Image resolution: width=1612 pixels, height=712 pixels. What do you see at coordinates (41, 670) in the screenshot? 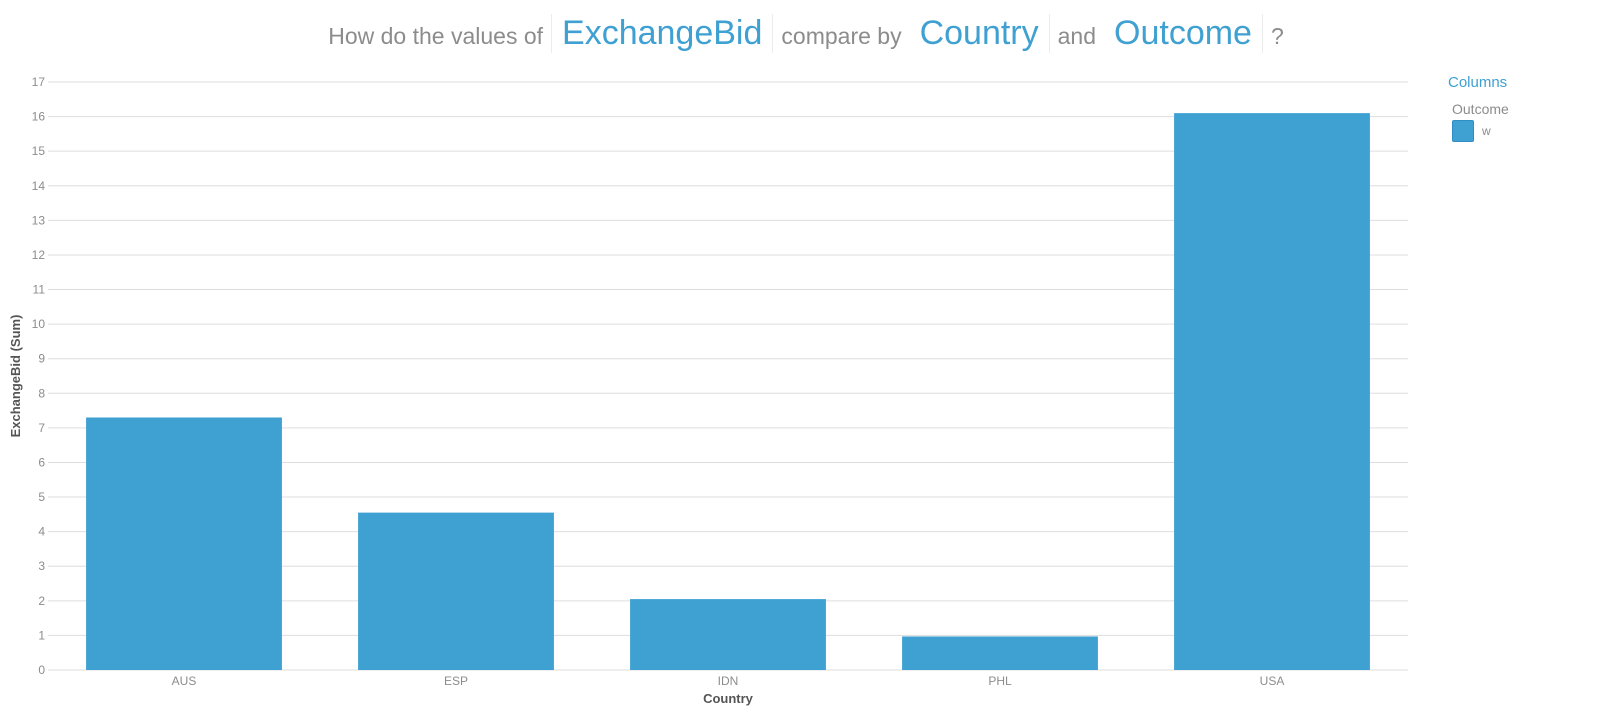
I see `y-tick-label: 0` at bounding box center [41, 670].